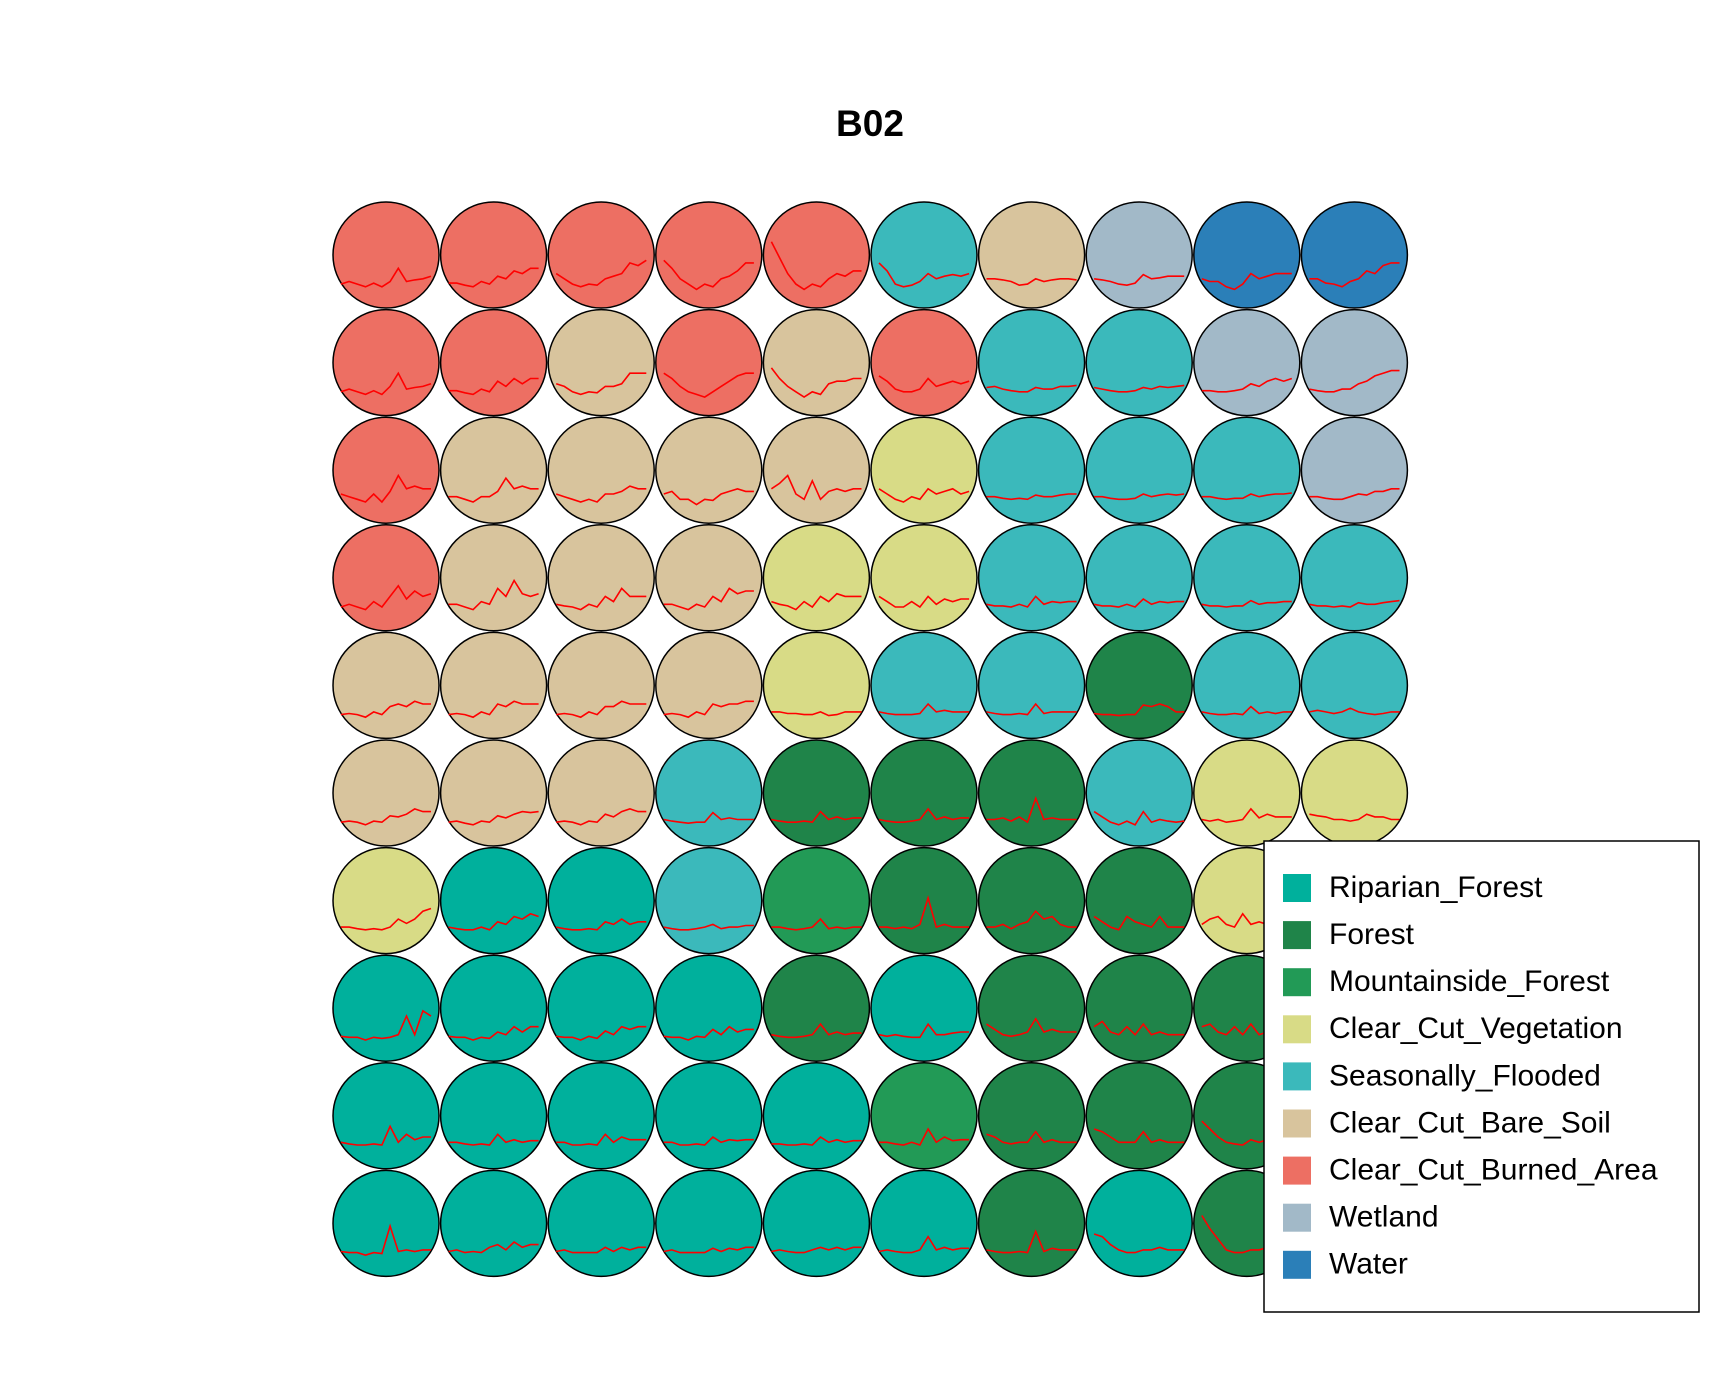  I want to click on legend-label: Clear_Cut_Vegetation, so click(1476, 1028).